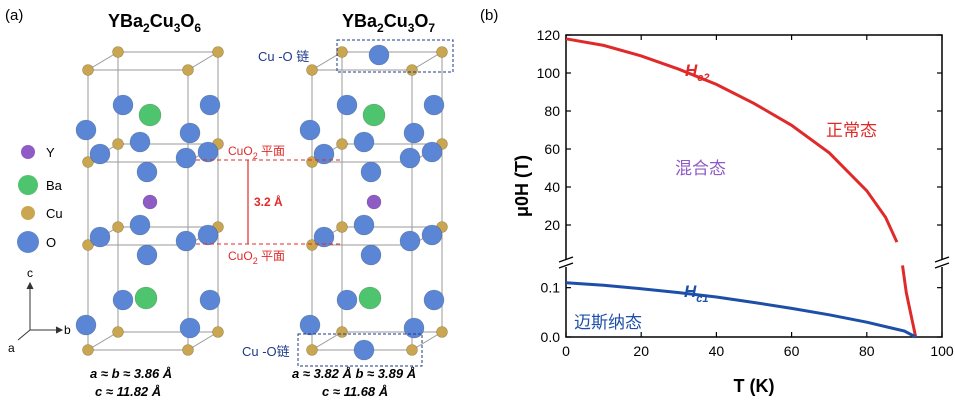 The width and height of the screenshot is (955, 402). What do you see at coordinates (54, 213) in the screenshot?
I see `legend-cu-label: Cu` at bounding box center [54, 213].